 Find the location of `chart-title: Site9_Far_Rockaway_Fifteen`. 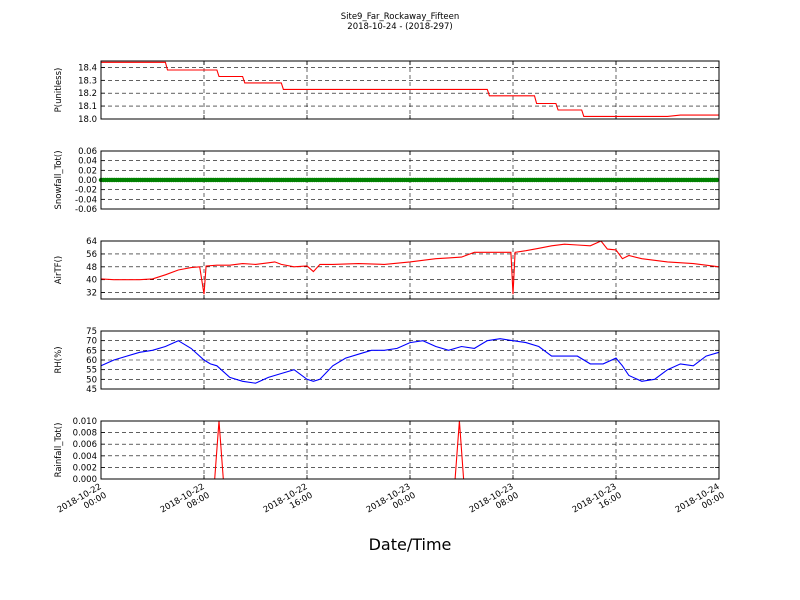

chart-title: Site9_Far_Rockaway_Fifteen is located at coordinates (400, 17).